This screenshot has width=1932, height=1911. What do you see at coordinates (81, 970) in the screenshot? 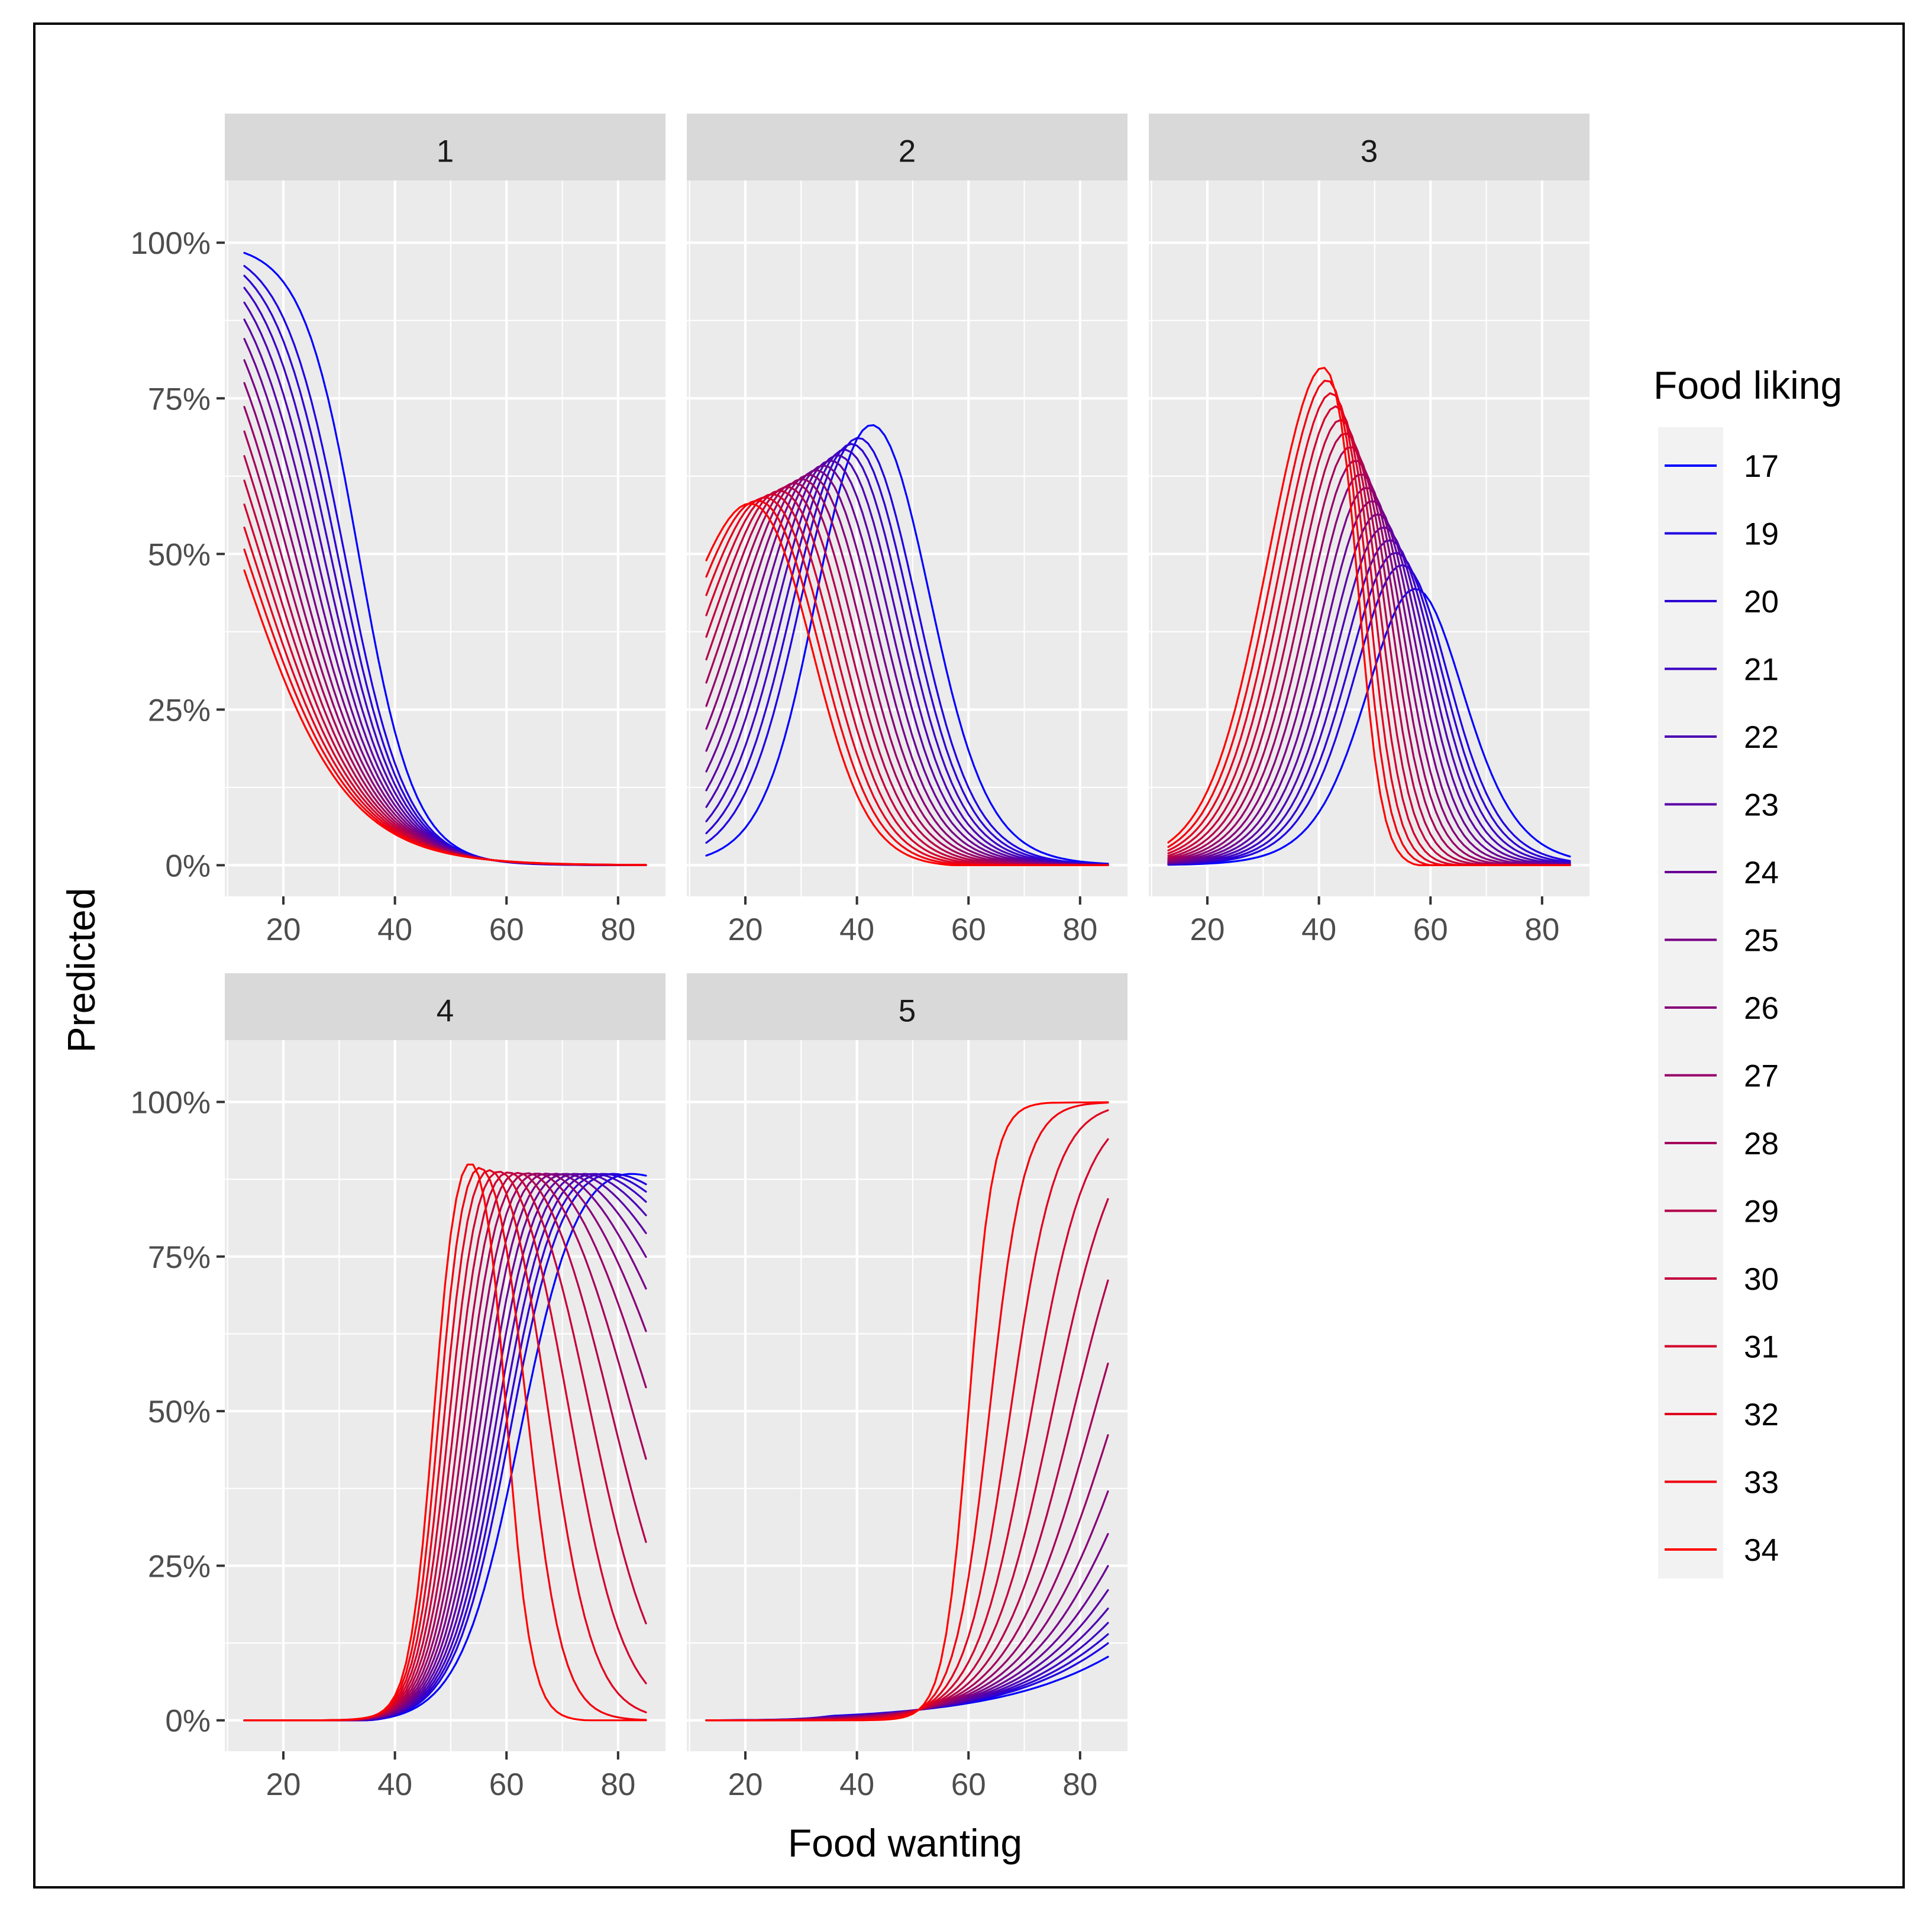
I see `y-axis-title: Predicted` at bounding box center [81, 970].